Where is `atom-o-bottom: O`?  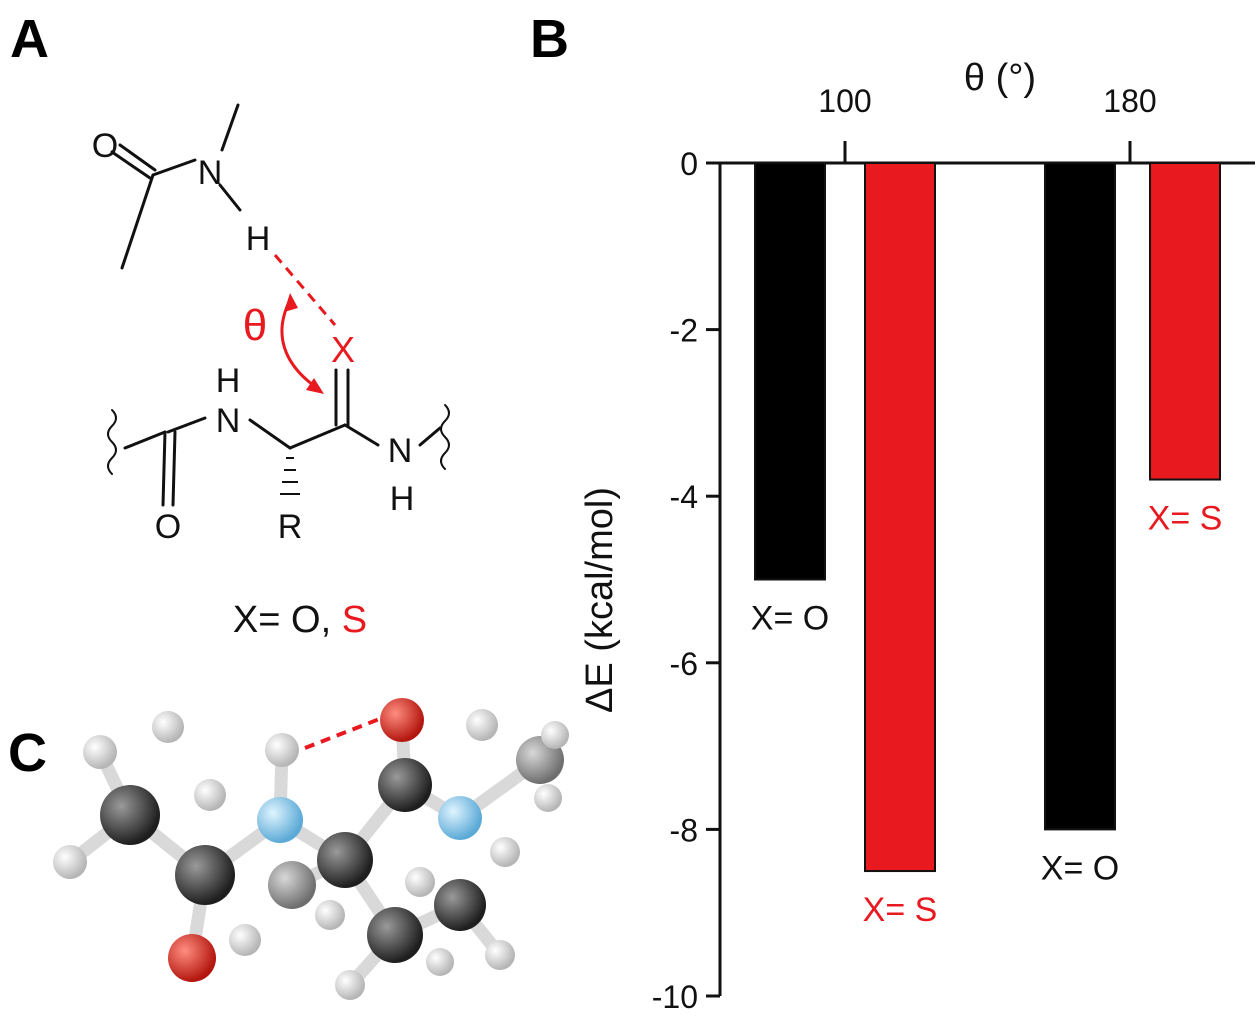 atom-o-bottom: O is located at coordinates (168, 527).